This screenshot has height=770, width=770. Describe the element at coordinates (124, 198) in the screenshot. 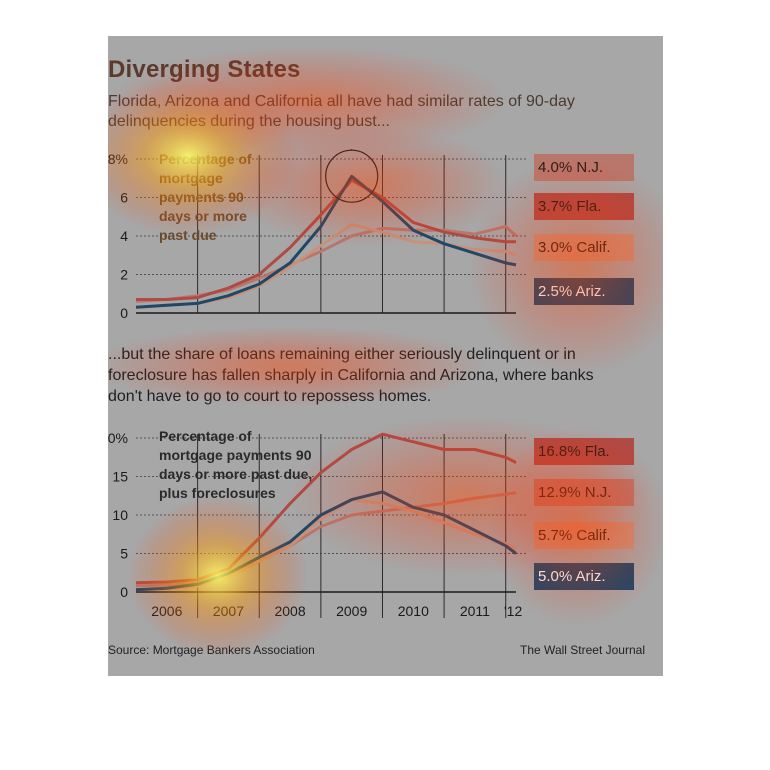

I see `y-tick-label: 6` at that location.